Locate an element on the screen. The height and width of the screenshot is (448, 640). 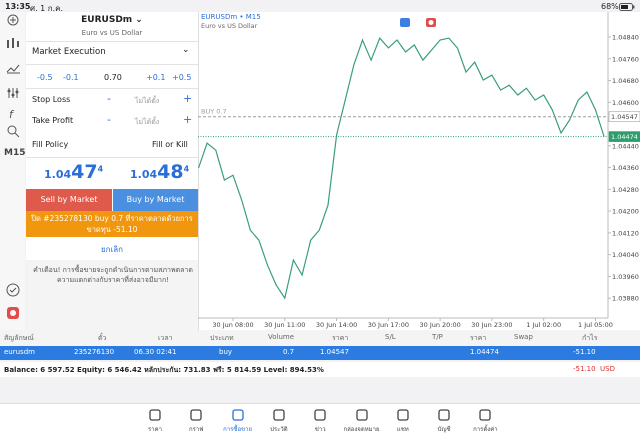
y-tick-label: 1.04760 is located at coordinates (625, 59).